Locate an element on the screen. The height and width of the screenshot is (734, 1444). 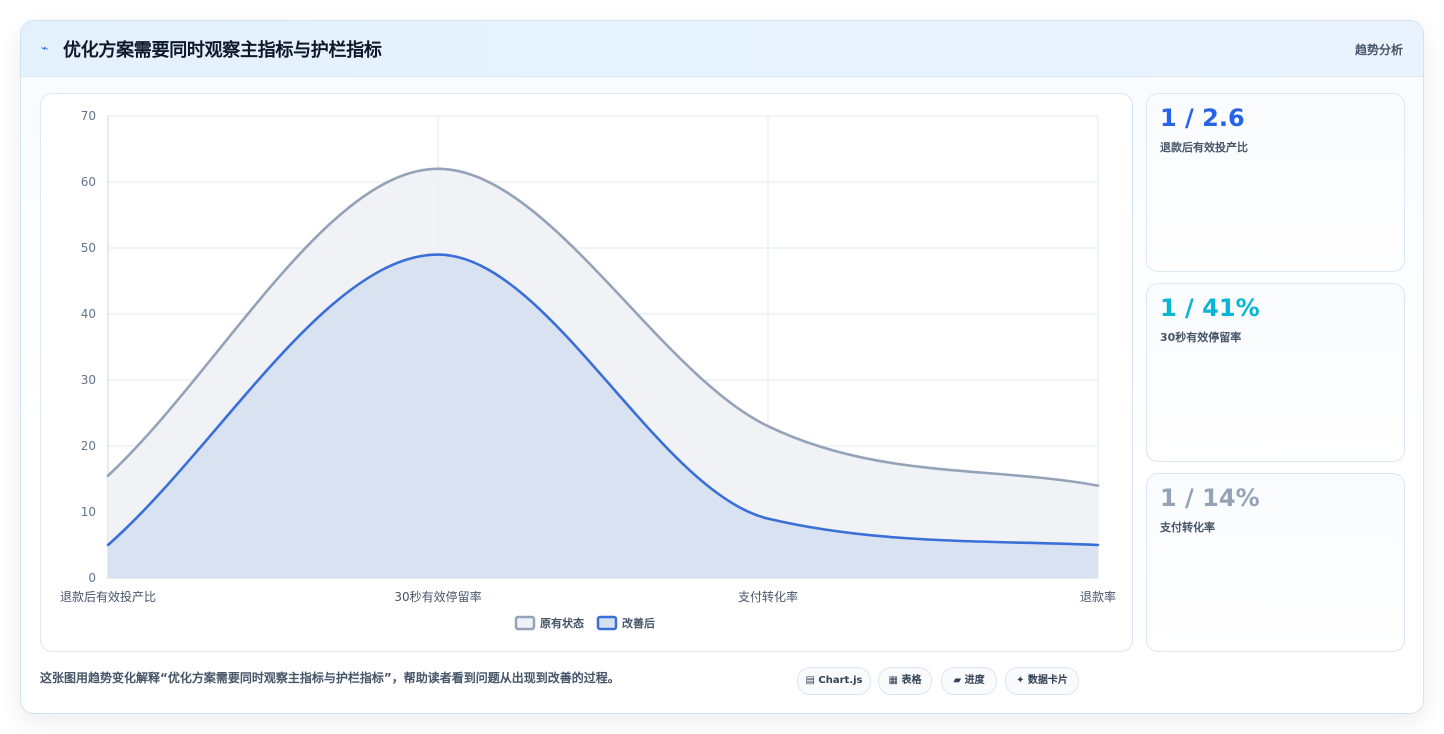
card-header: ⌁ 优化方案需要同时观察主指标与护栏指标 趋势分析 is located at coordinates (722, 49).